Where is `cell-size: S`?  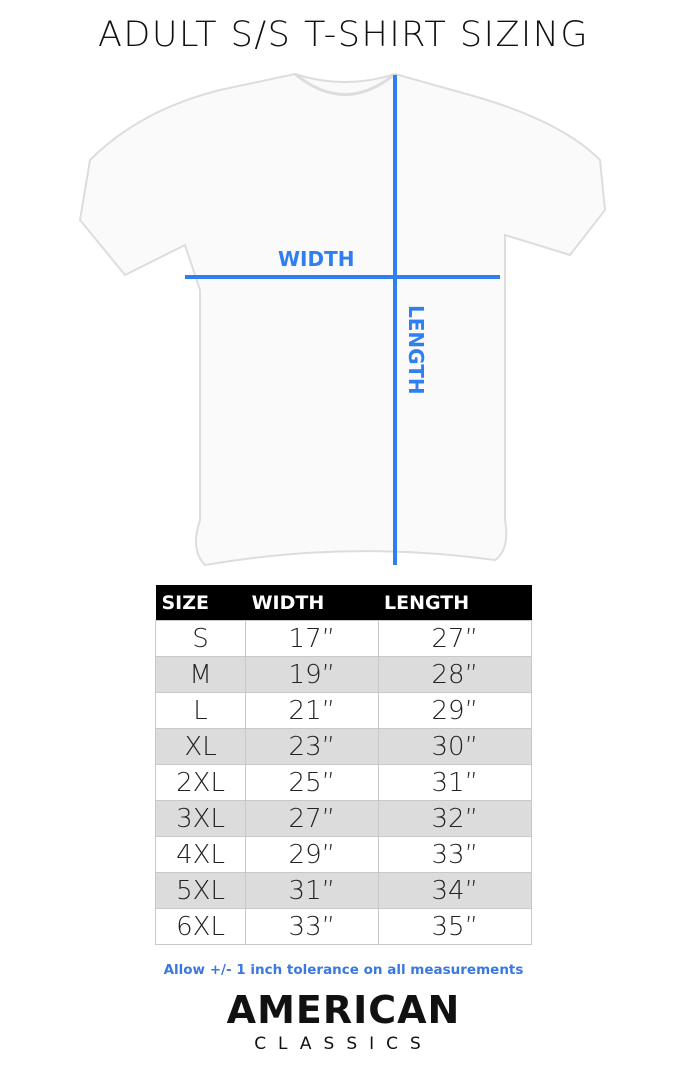
cell-size: S is located at coordinates (200, 638).